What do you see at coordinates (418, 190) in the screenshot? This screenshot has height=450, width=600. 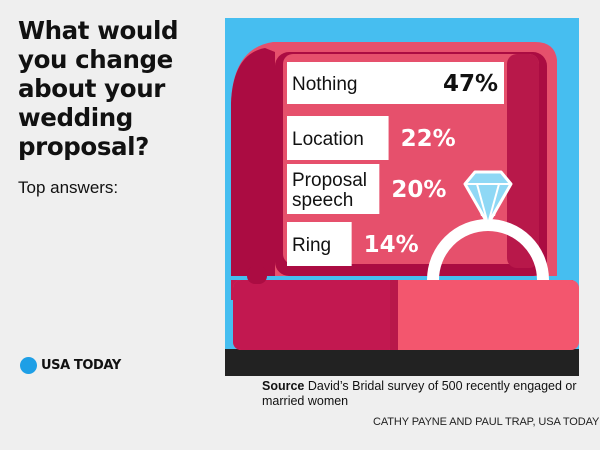 I see `bar-value-label: 20%` at bounding box center [418, 190].